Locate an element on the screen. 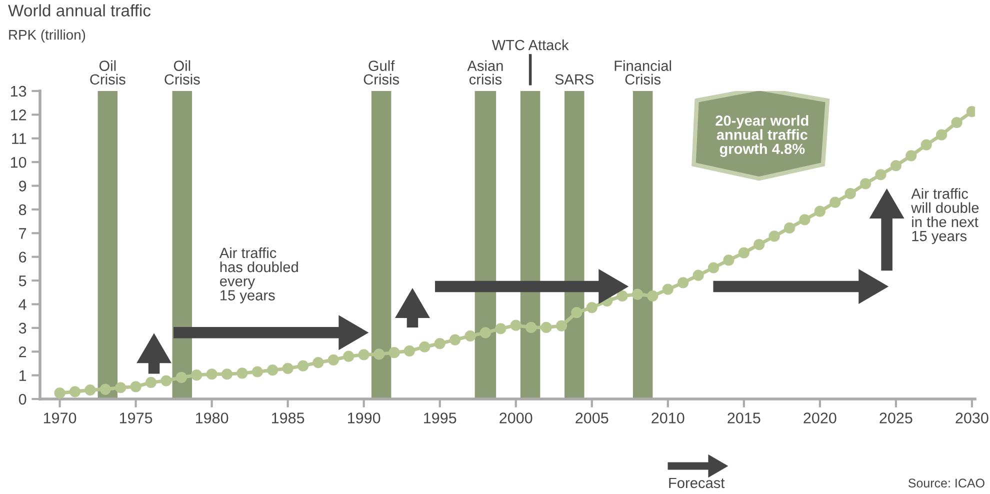 This screenshot has height=494, width=990. y-tick-label: 10 is located at coordinates (18, 162).